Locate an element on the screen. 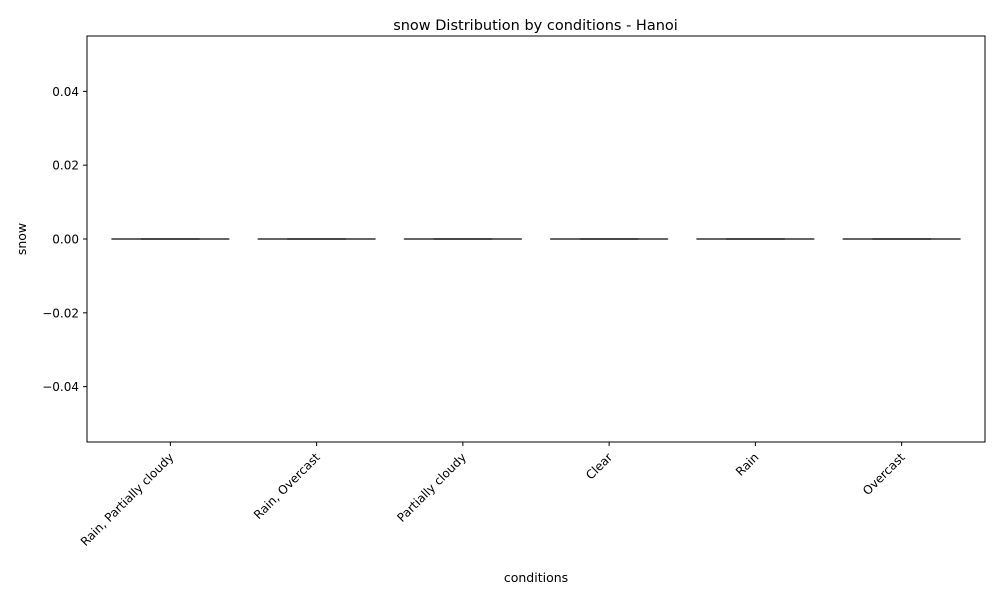 Image resolution: width=1000 pixels, height=604 pixels. y-tick-label: 0.00 is located at coordinates (65, 240).